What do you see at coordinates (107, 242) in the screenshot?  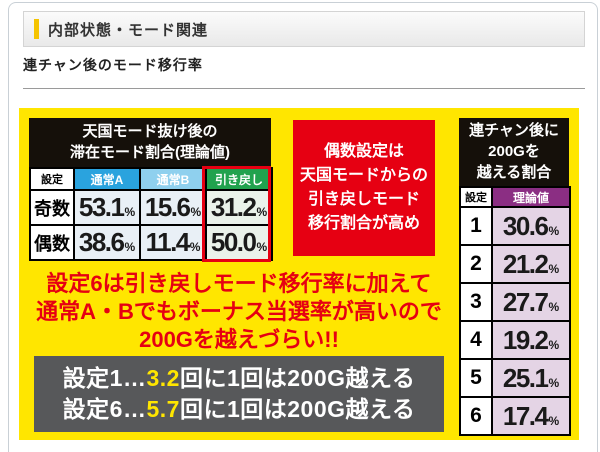 I see `cell-even-normal-a: 38.6%` at bounding box center [107, 242].